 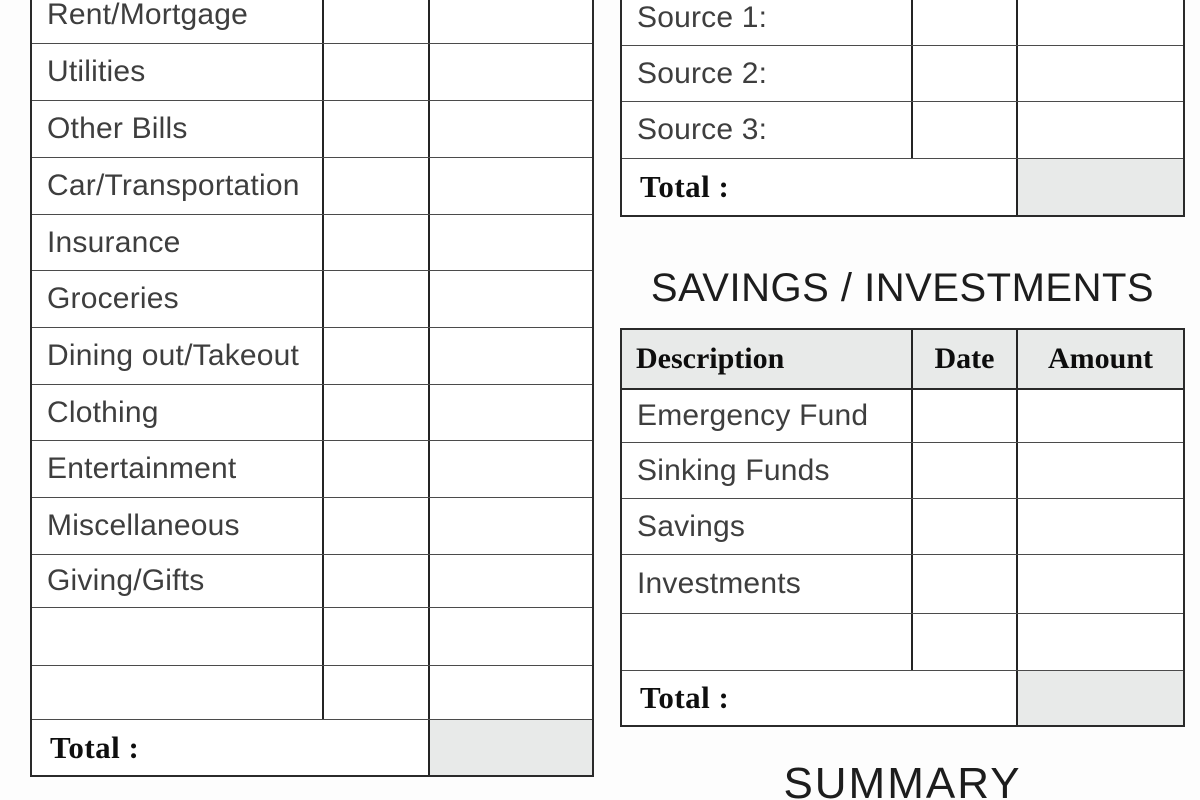 I want to click on description-cell: Sinking Funds, so click(x=767, y=470).